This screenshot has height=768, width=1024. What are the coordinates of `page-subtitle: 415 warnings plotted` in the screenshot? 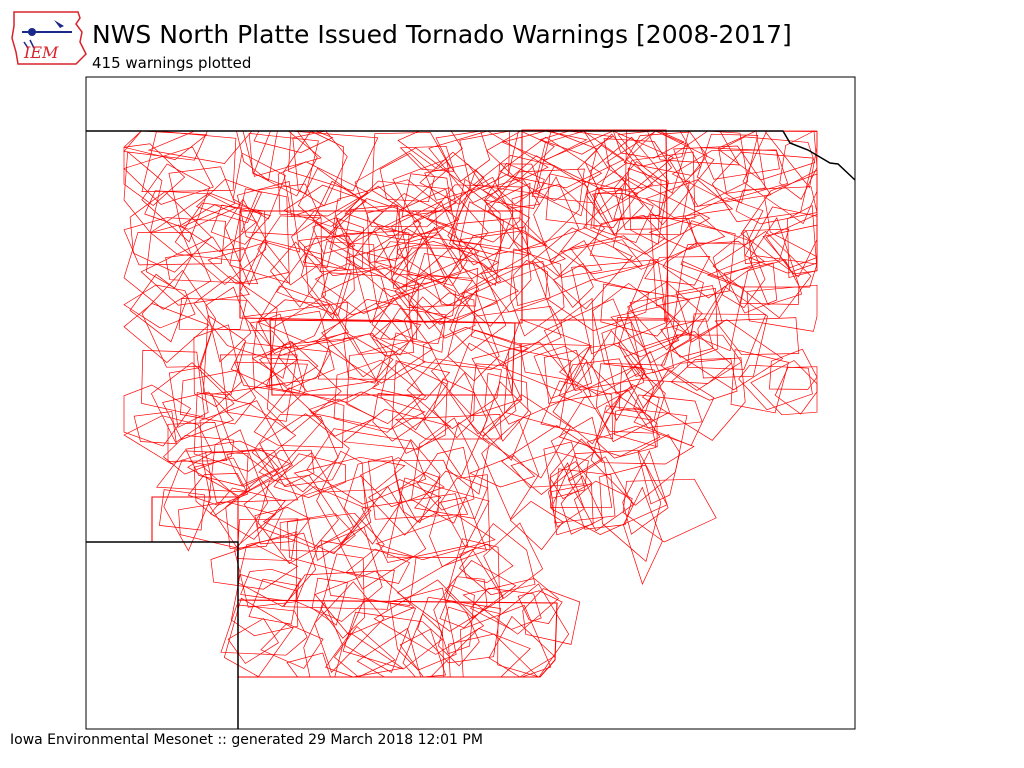 It's located at (172, 63).